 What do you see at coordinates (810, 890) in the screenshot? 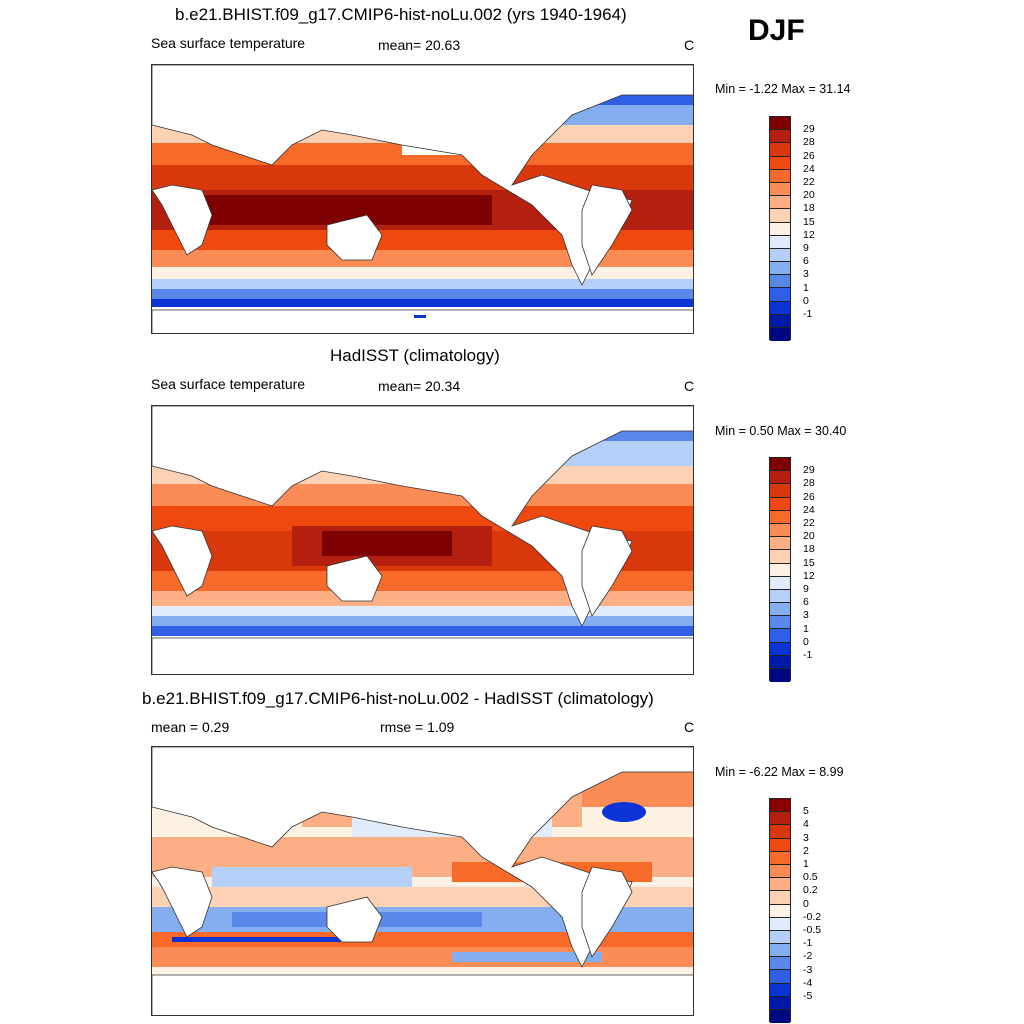
I see `colorbar-tick-label: 0.2` at bounding box center [810, 890].